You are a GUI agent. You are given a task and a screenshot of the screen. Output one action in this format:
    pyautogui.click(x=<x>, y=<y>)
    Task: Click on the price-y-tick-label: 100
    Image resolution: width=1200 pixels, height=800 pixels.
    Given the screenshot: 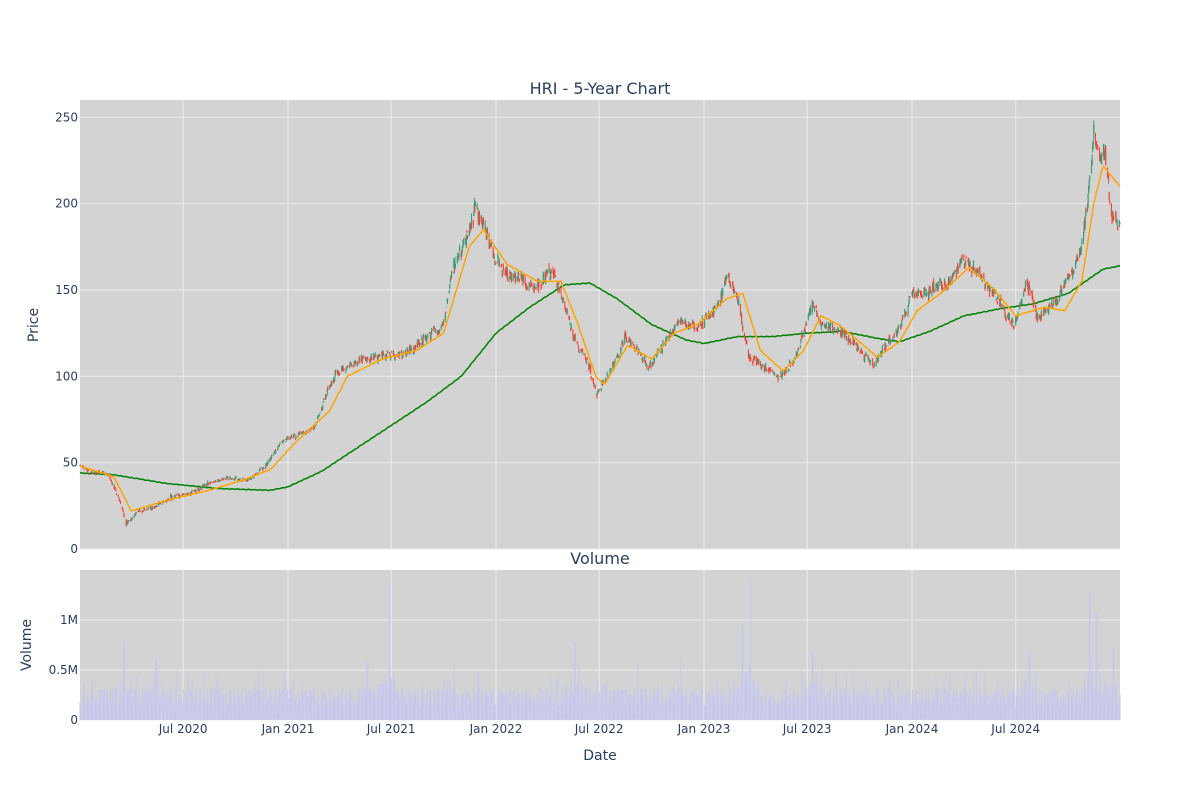 What is the action you would take?
    pyautogui.click(x=66, y=376)
    